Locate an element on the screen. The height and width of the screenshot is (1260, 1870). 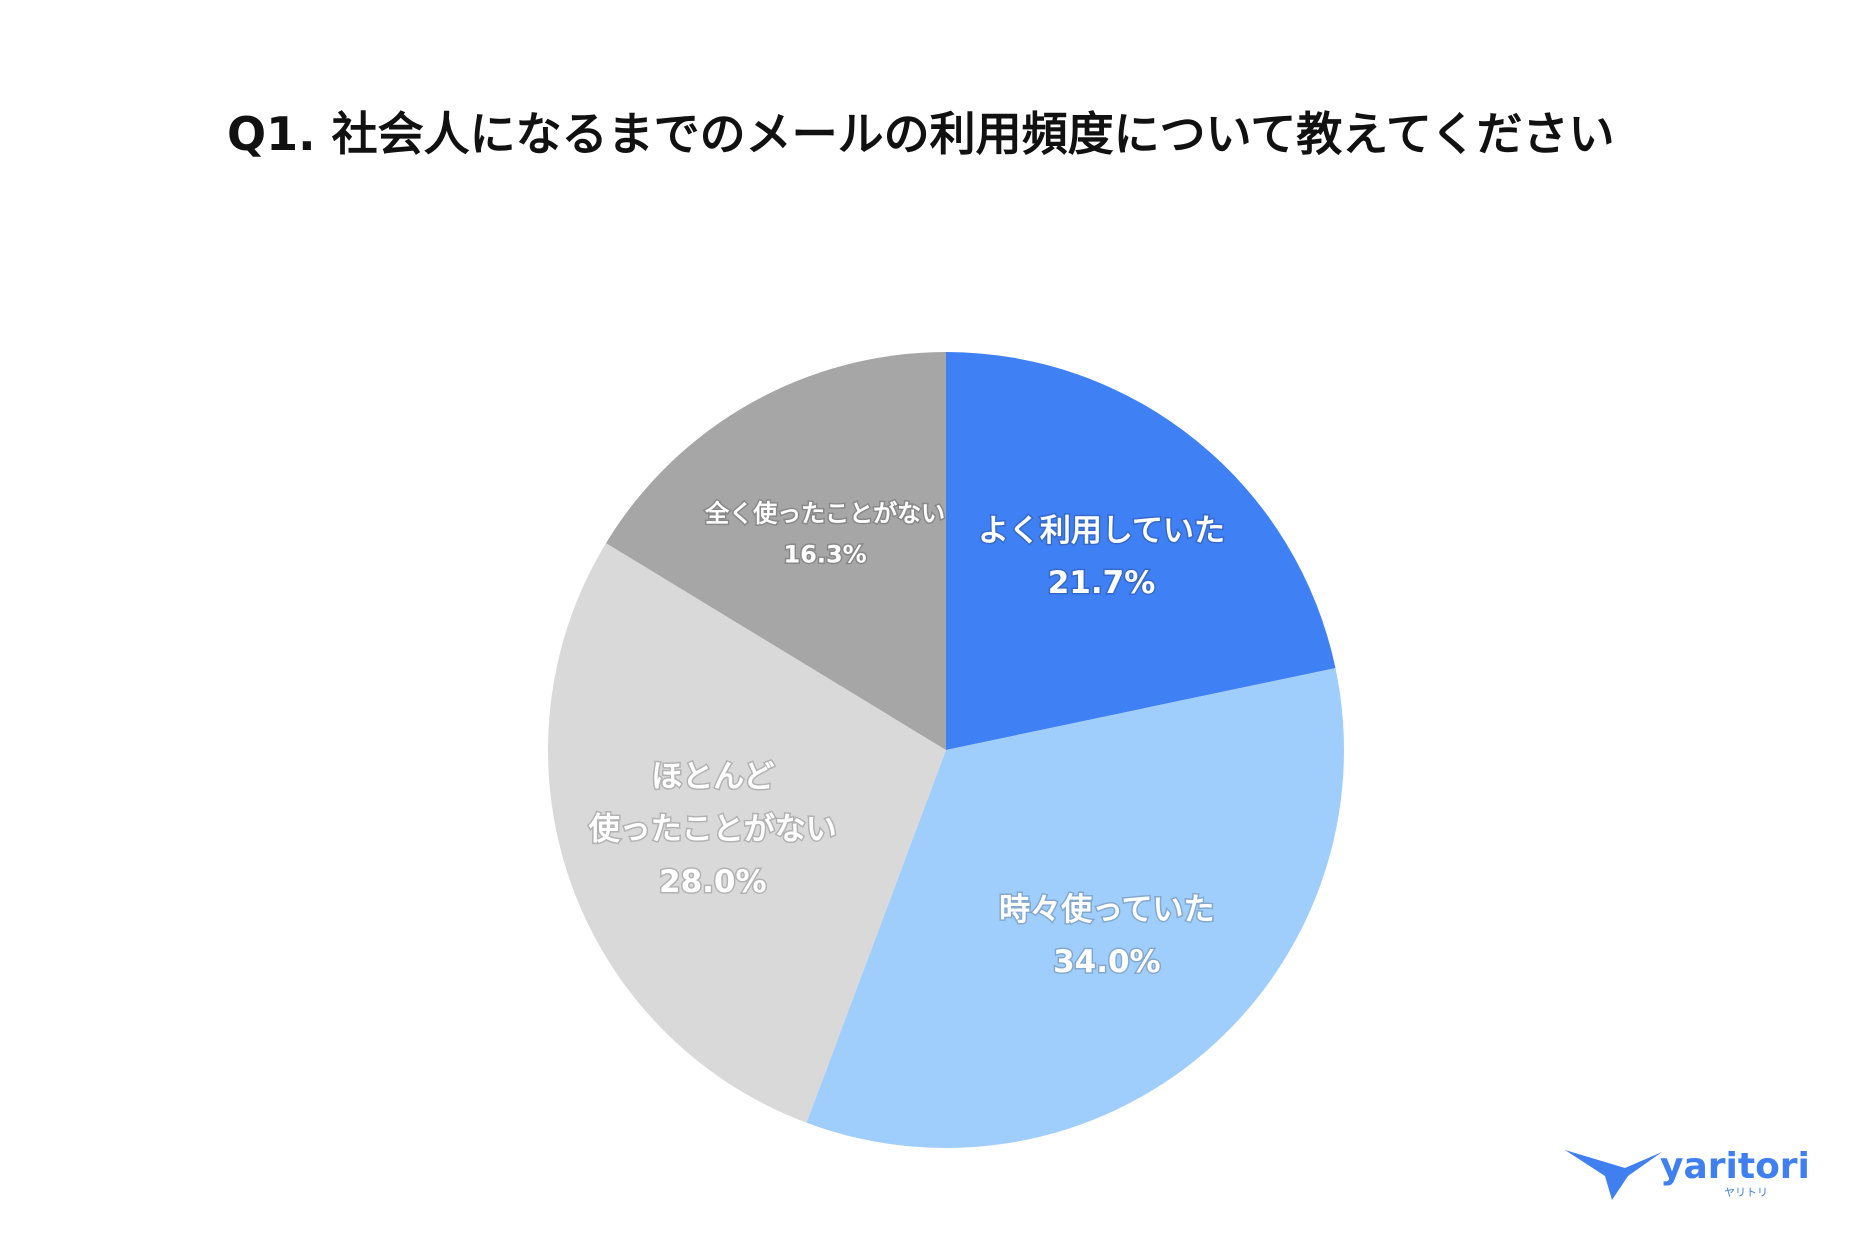
slice-label: ほとんど使ったことがない is located at coordinates (712, 802).